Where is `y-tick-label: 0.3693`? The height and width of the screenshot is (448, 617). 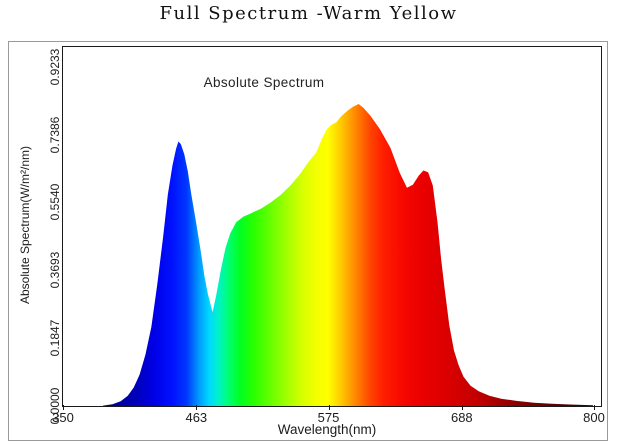
y-tick-label: 0.3693 is located at coordinates (55, 270).